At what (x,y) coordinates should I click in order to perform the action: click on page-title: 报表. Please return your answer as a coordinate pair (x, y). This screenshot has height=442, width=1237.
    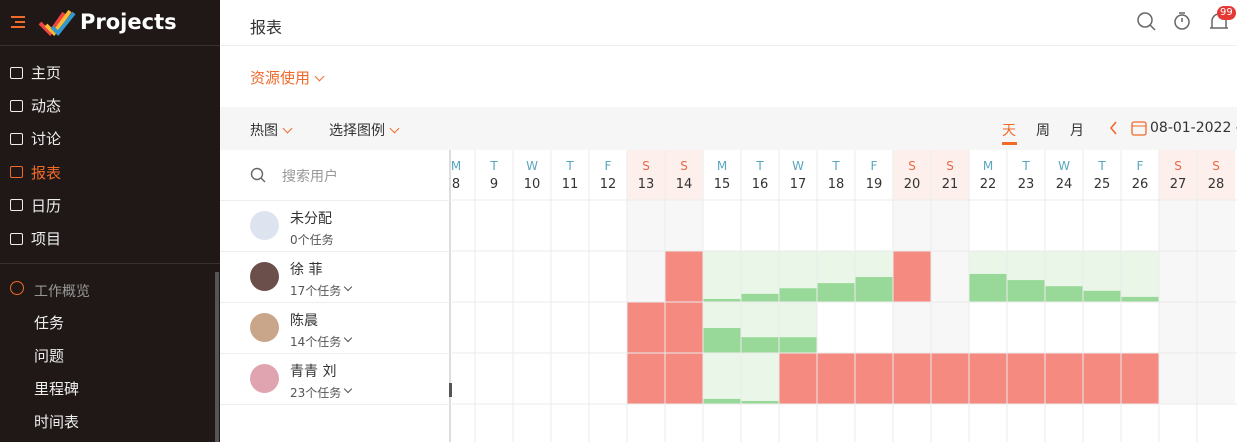
    Looking at the image, I should click on (266, 27).